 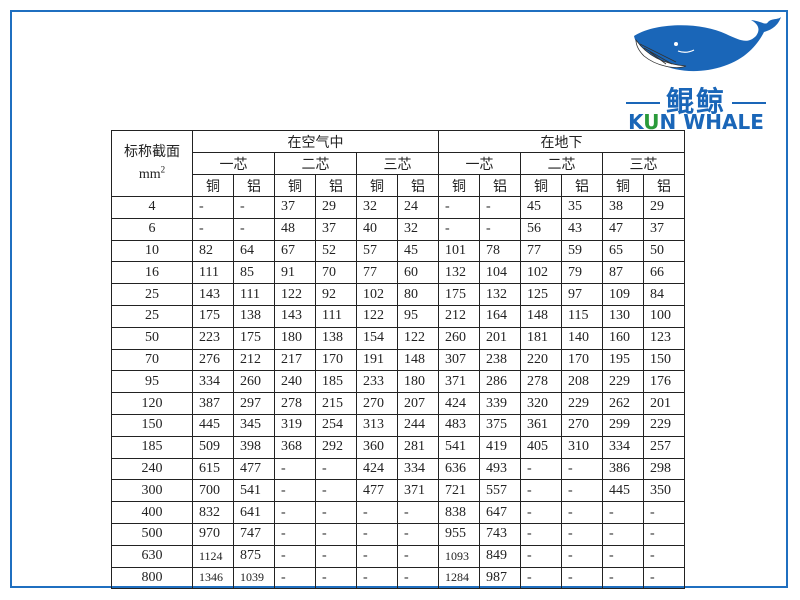 What do you see at coordinates (254, 403) in the screenshot?
I see `current-value-cell: 297` at bounding box center [254, 403].